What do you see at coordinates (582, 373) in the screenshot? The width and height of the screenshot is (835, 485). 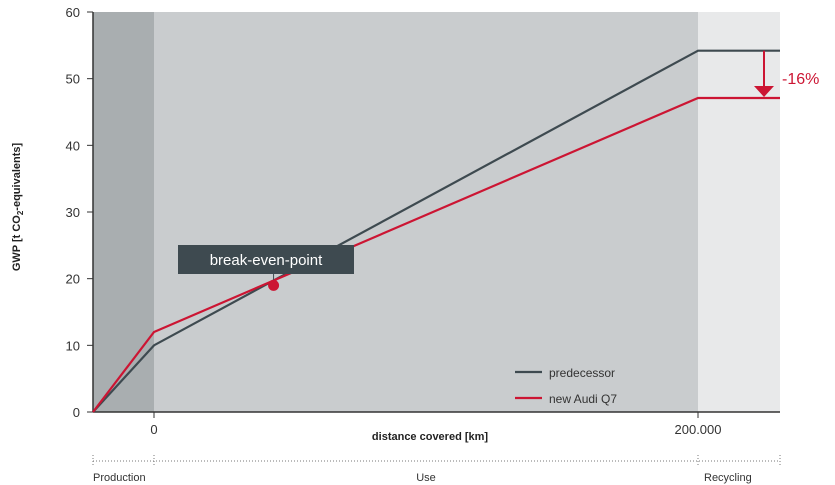 I see `legend-label-predecessor: predecessor` at bounding box center [582, 373].